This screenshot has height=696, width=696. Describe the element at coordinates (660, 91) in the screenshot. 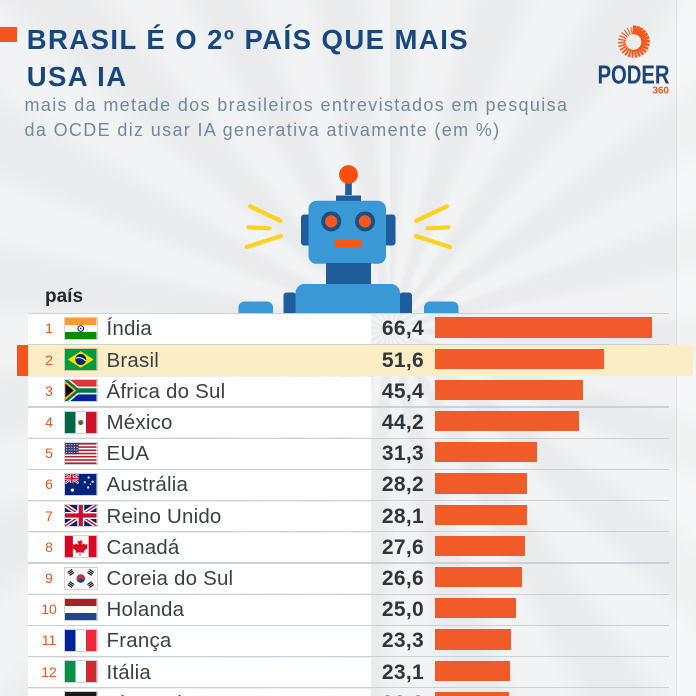

I see `svg-text: 360` at that location.